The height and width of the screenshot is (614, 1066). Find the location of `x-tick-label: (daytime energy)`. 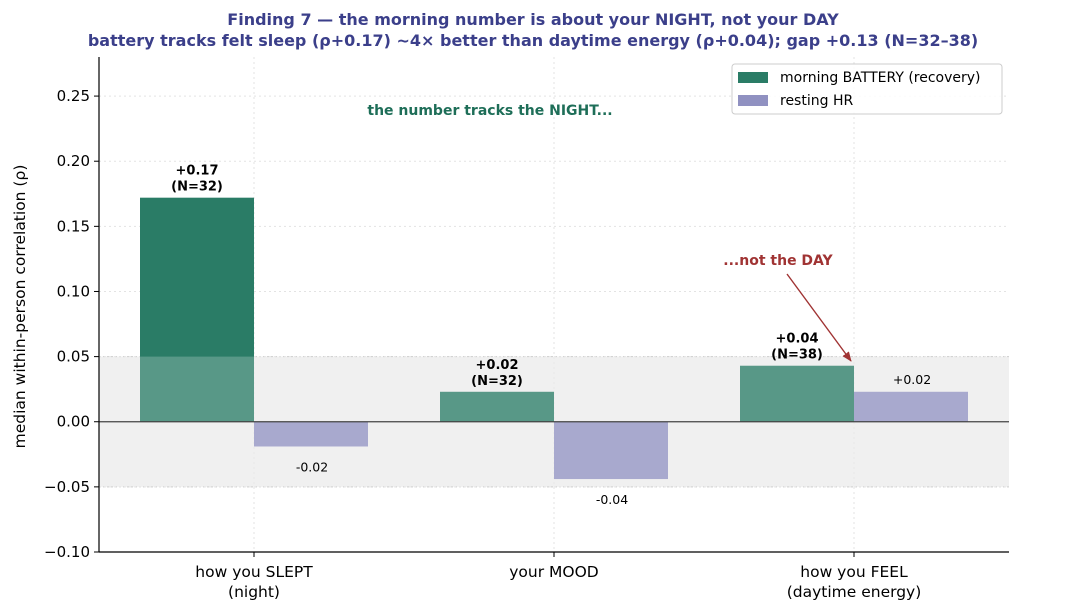

x-tick-label: (daytime energy) is located at coordinates (854, 592).